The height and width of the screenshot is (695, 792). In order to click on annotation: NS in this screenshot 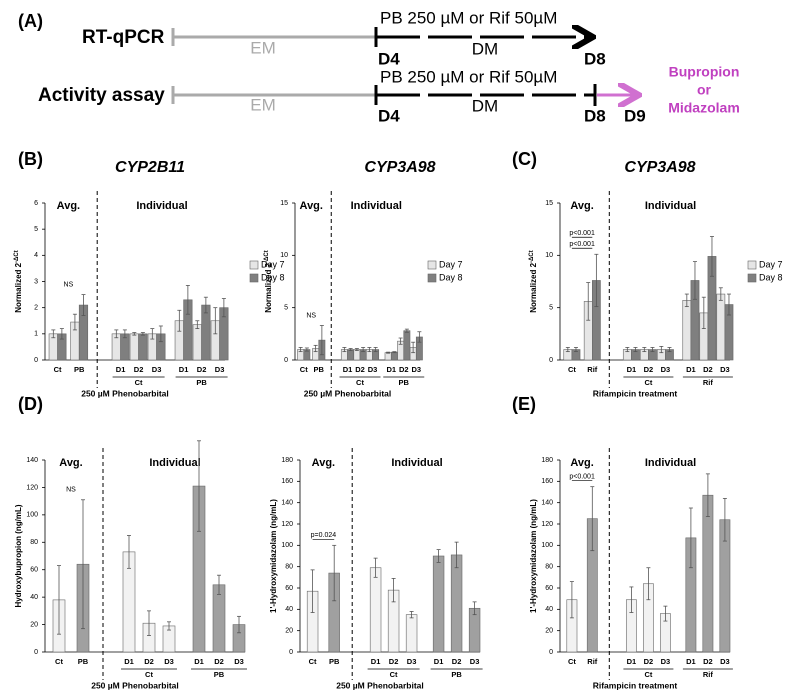, I will do `click(71, 490)`.